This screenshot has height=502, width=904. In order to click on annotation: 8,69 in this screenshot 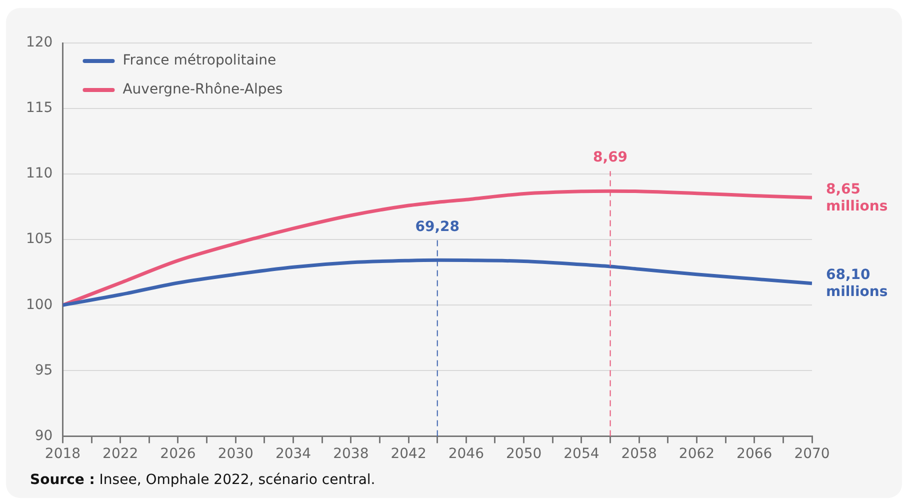, I will do `click(610, 158)`.